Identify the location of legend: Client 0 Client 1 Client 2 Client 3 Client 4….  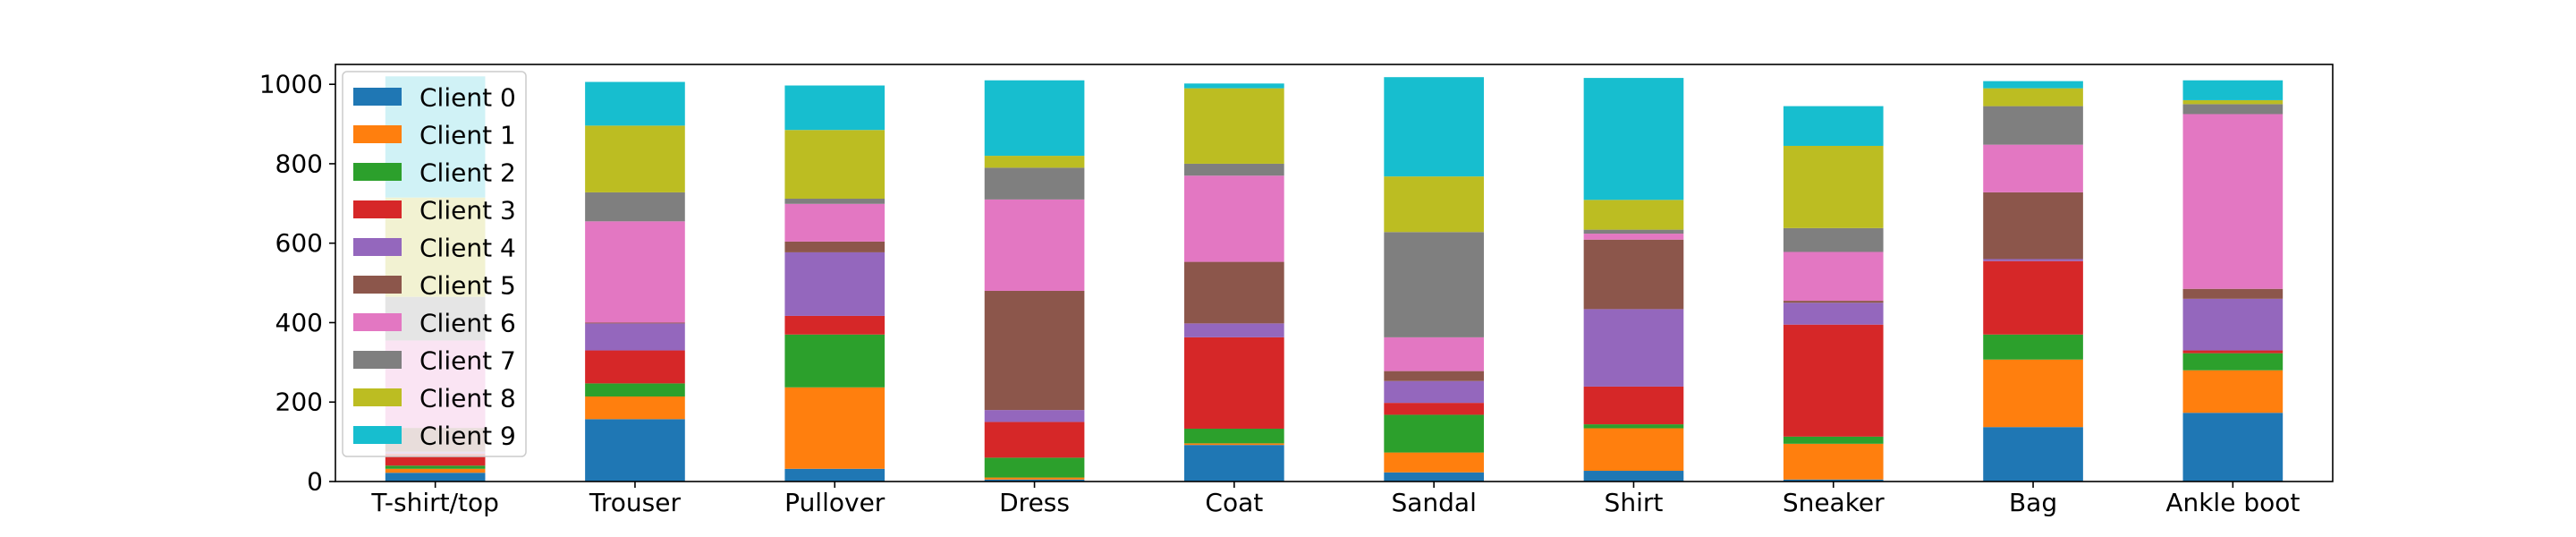
(434, 264).